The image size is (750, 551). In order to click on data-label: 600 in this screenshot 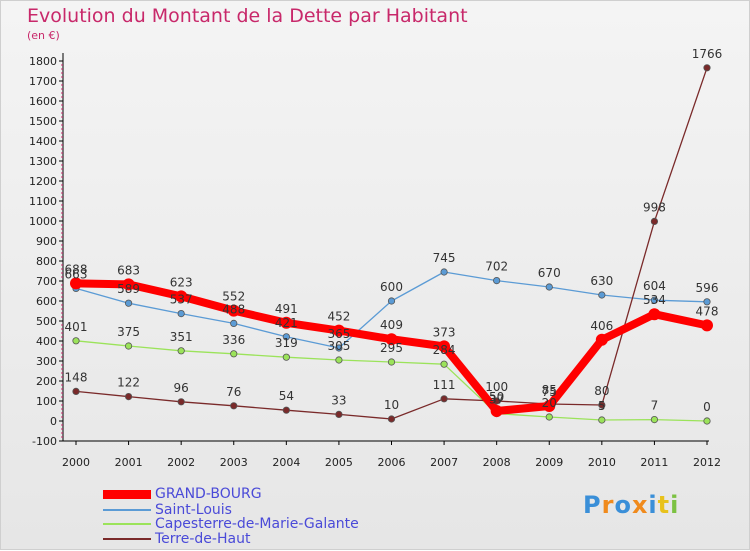, I will do `click(391, 287)`.